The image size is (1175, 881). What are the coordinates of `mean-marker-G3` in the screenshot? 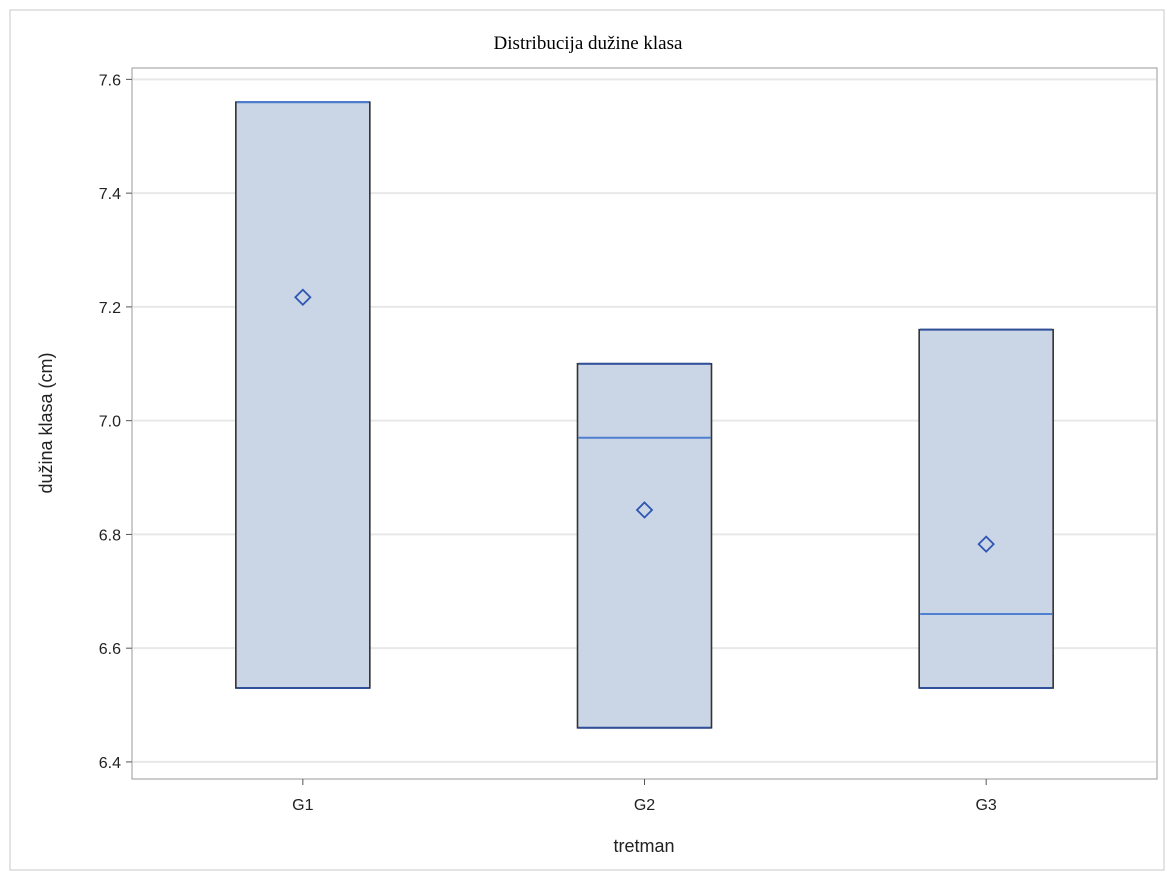 It's located at (986, 544).